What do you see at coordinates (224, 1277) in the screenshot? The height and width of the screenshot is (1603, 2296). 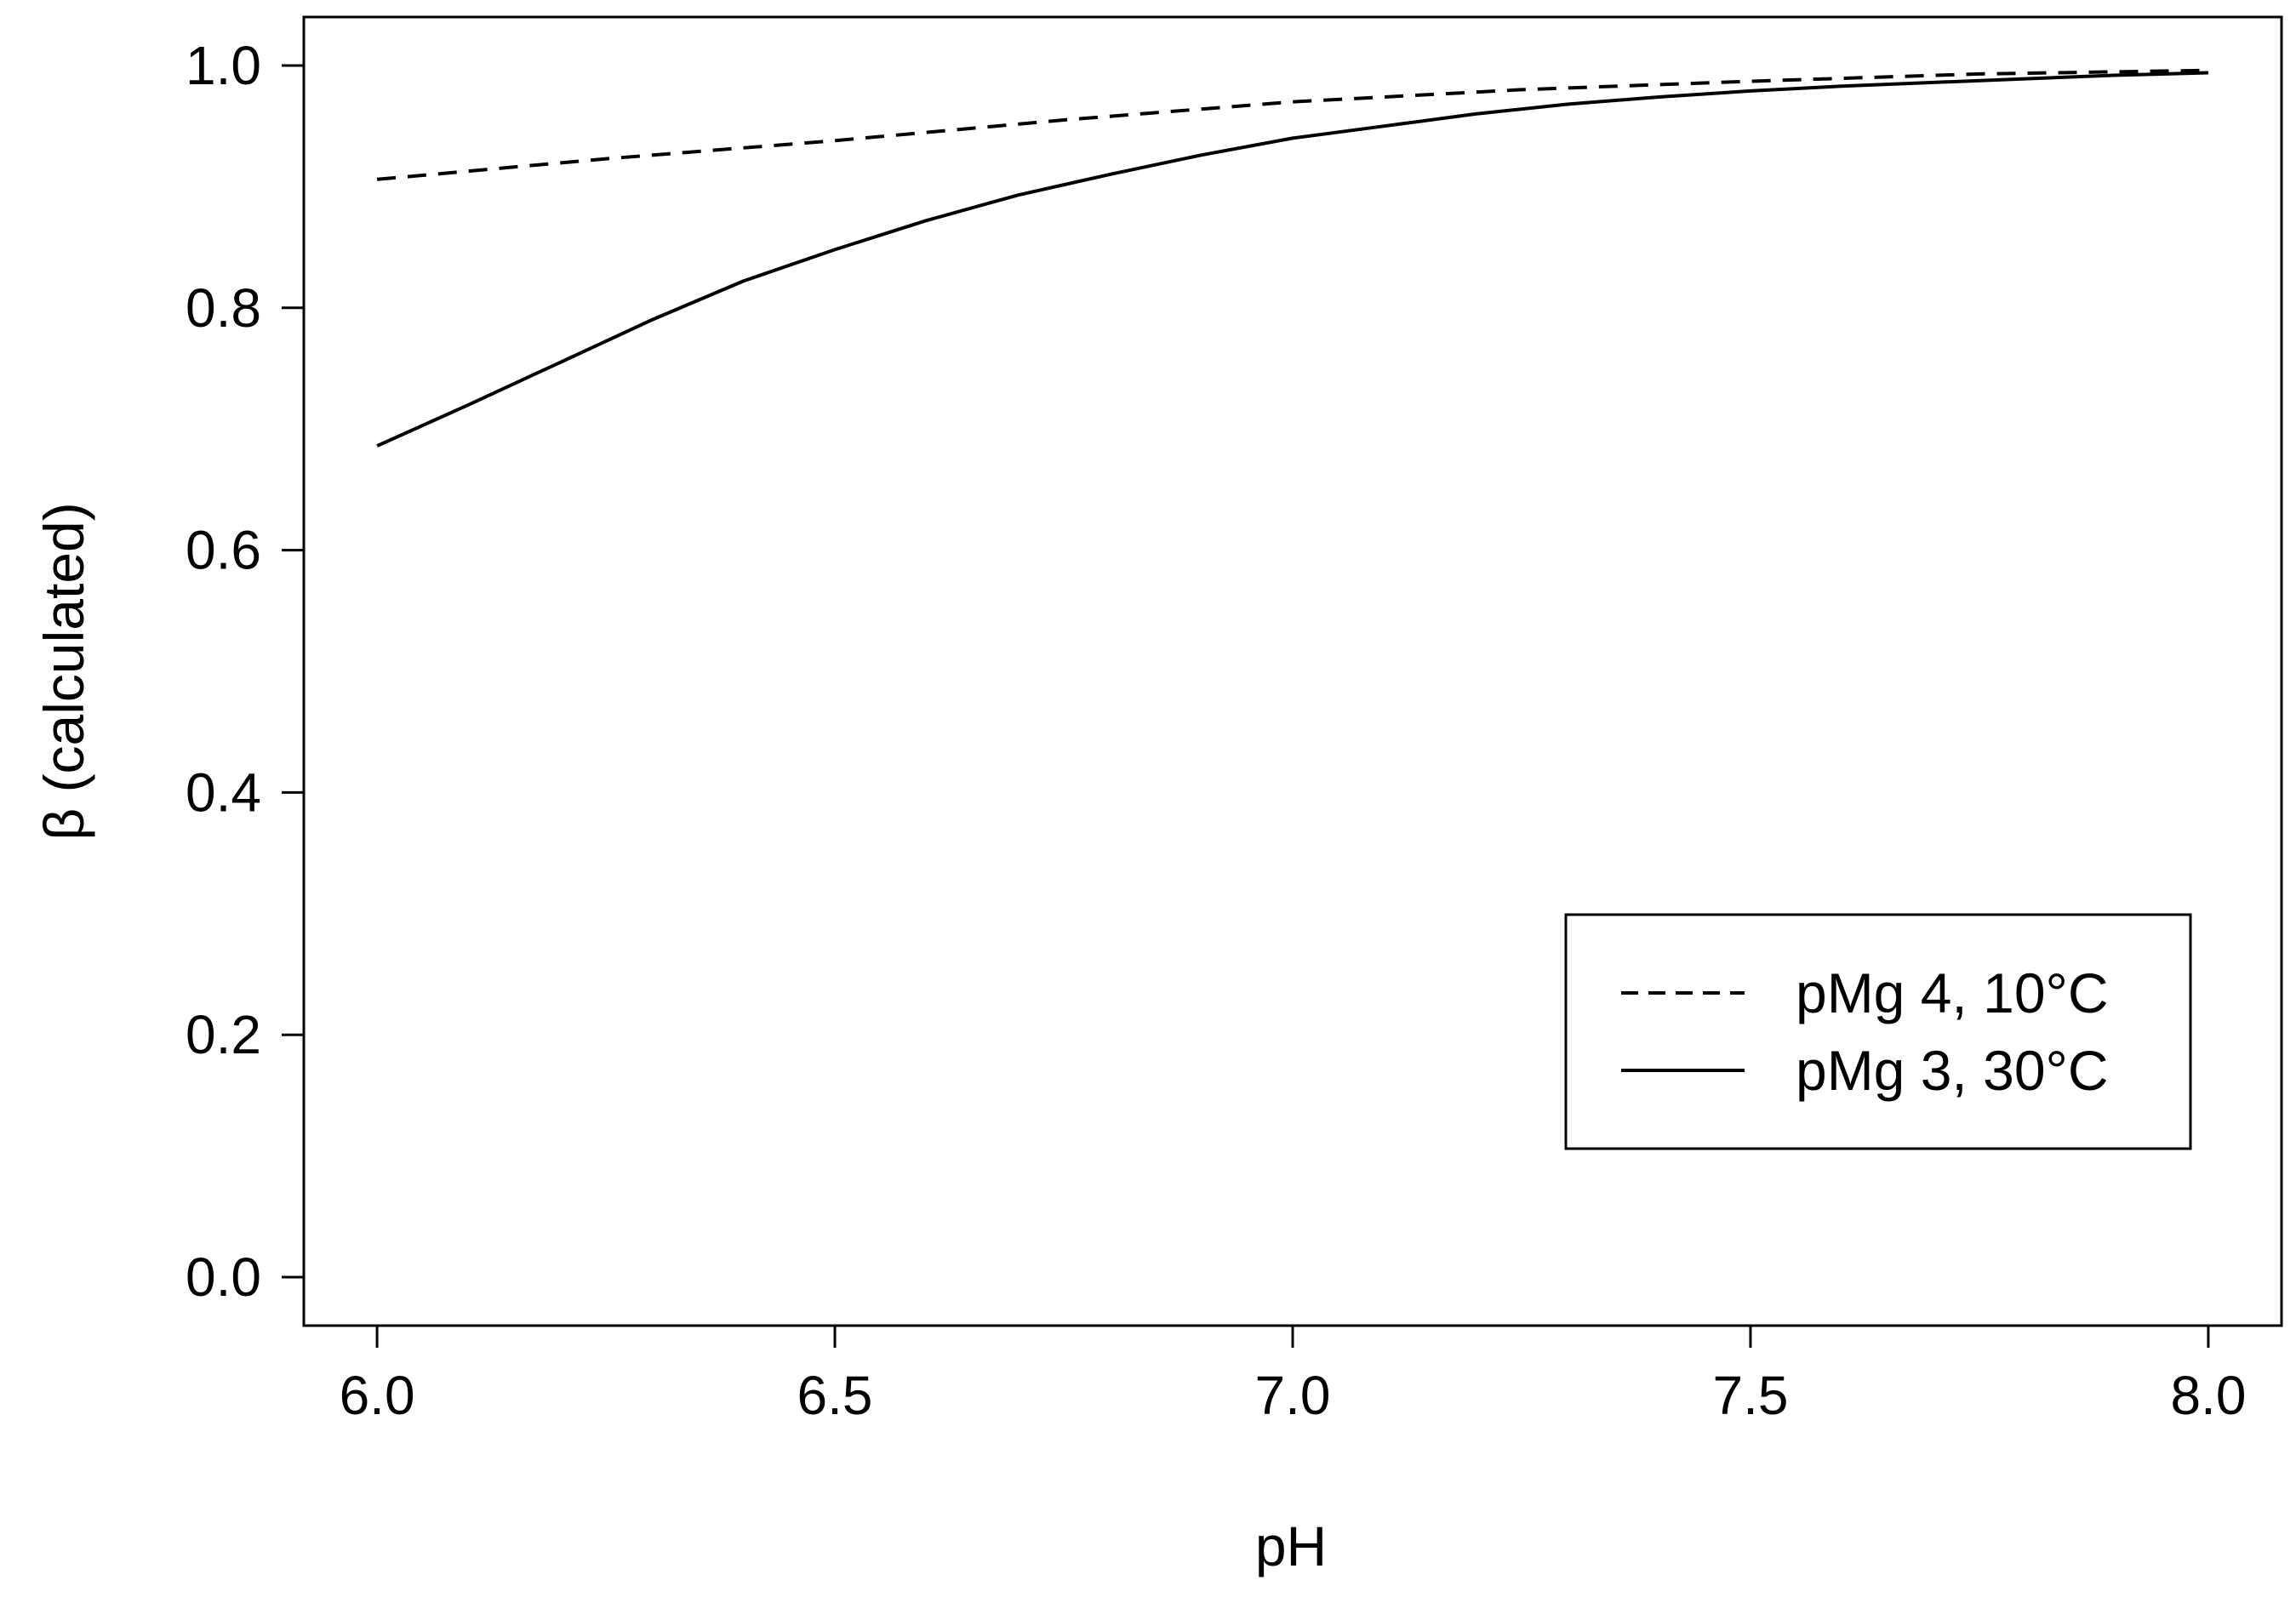 I see `y-tick-label: 0.0` at bounding box center [224, 1277].